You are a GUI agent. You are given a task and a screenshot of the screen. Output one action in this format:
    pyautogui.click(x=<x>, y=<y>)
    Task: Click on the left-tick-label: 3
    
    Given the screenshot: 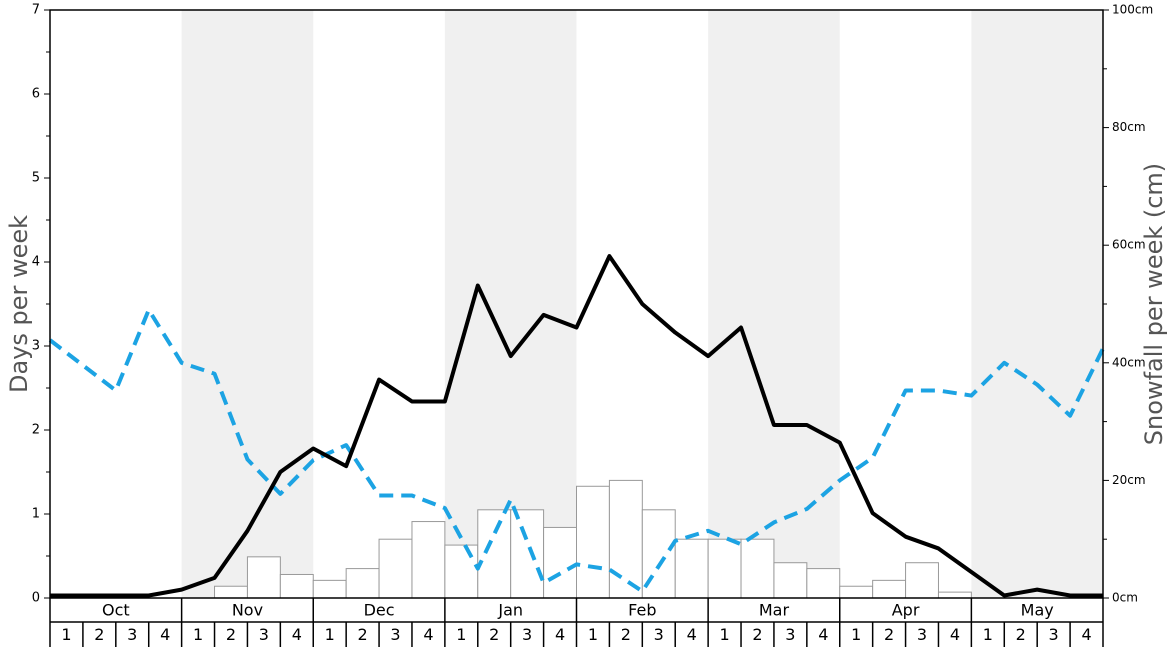 What is the action you would take?
    pyautogui.click(x=36, y=346)
    